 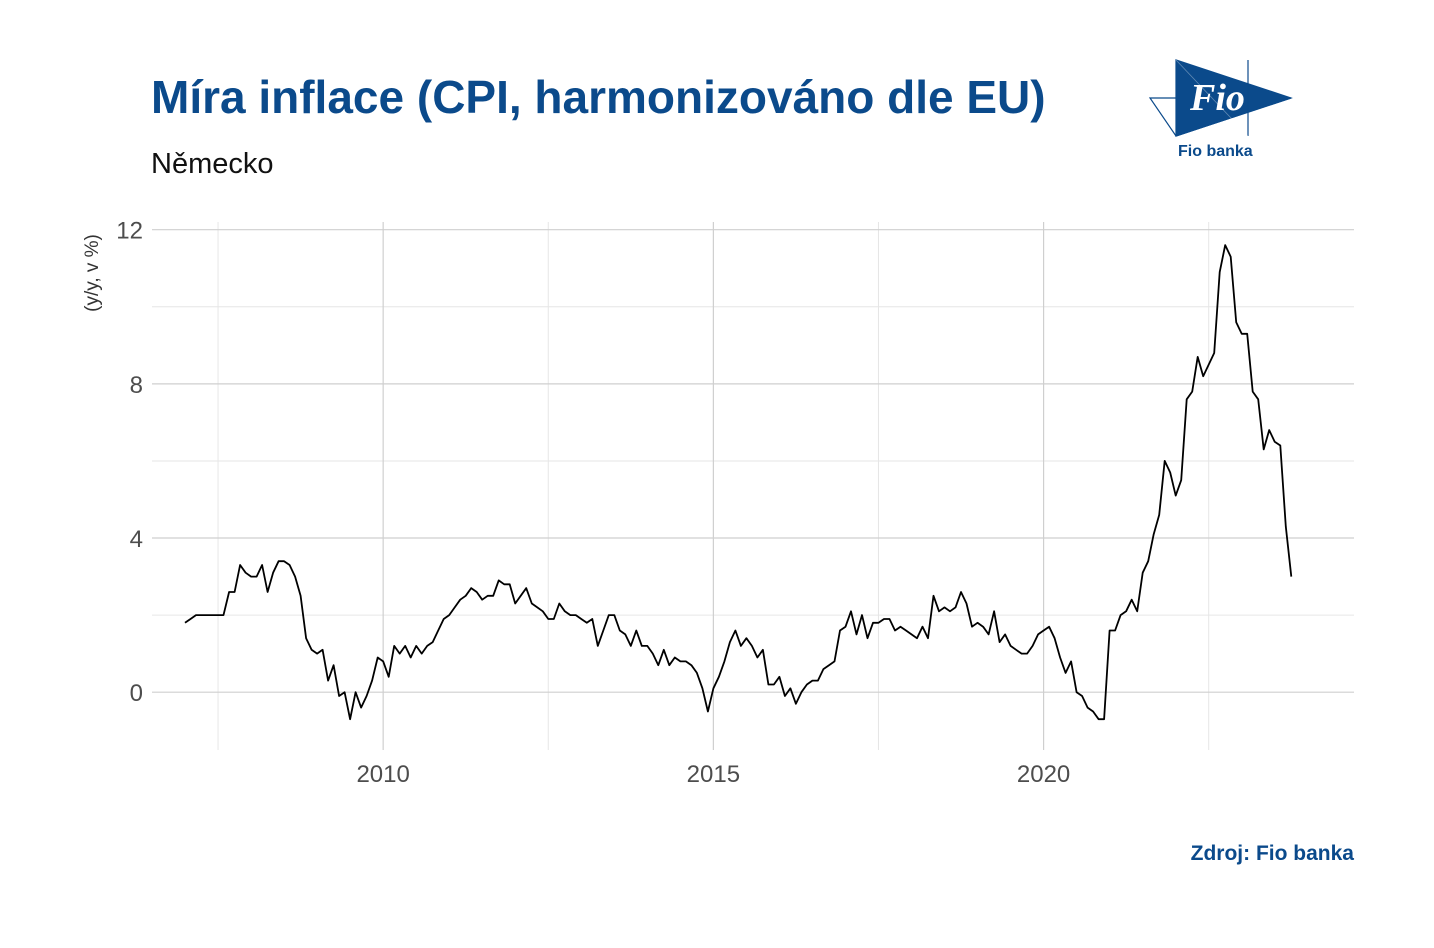 I want to click on x-axis: 2010 2015 2020, so click(x=713, y=774).